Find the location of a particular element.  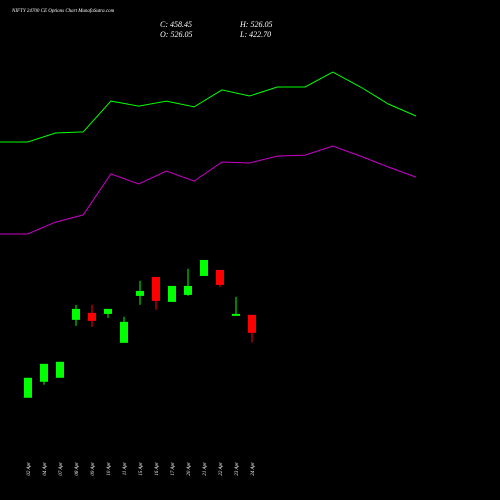

x-tick-label: 21 Apr is located at coordinates (205, 469).